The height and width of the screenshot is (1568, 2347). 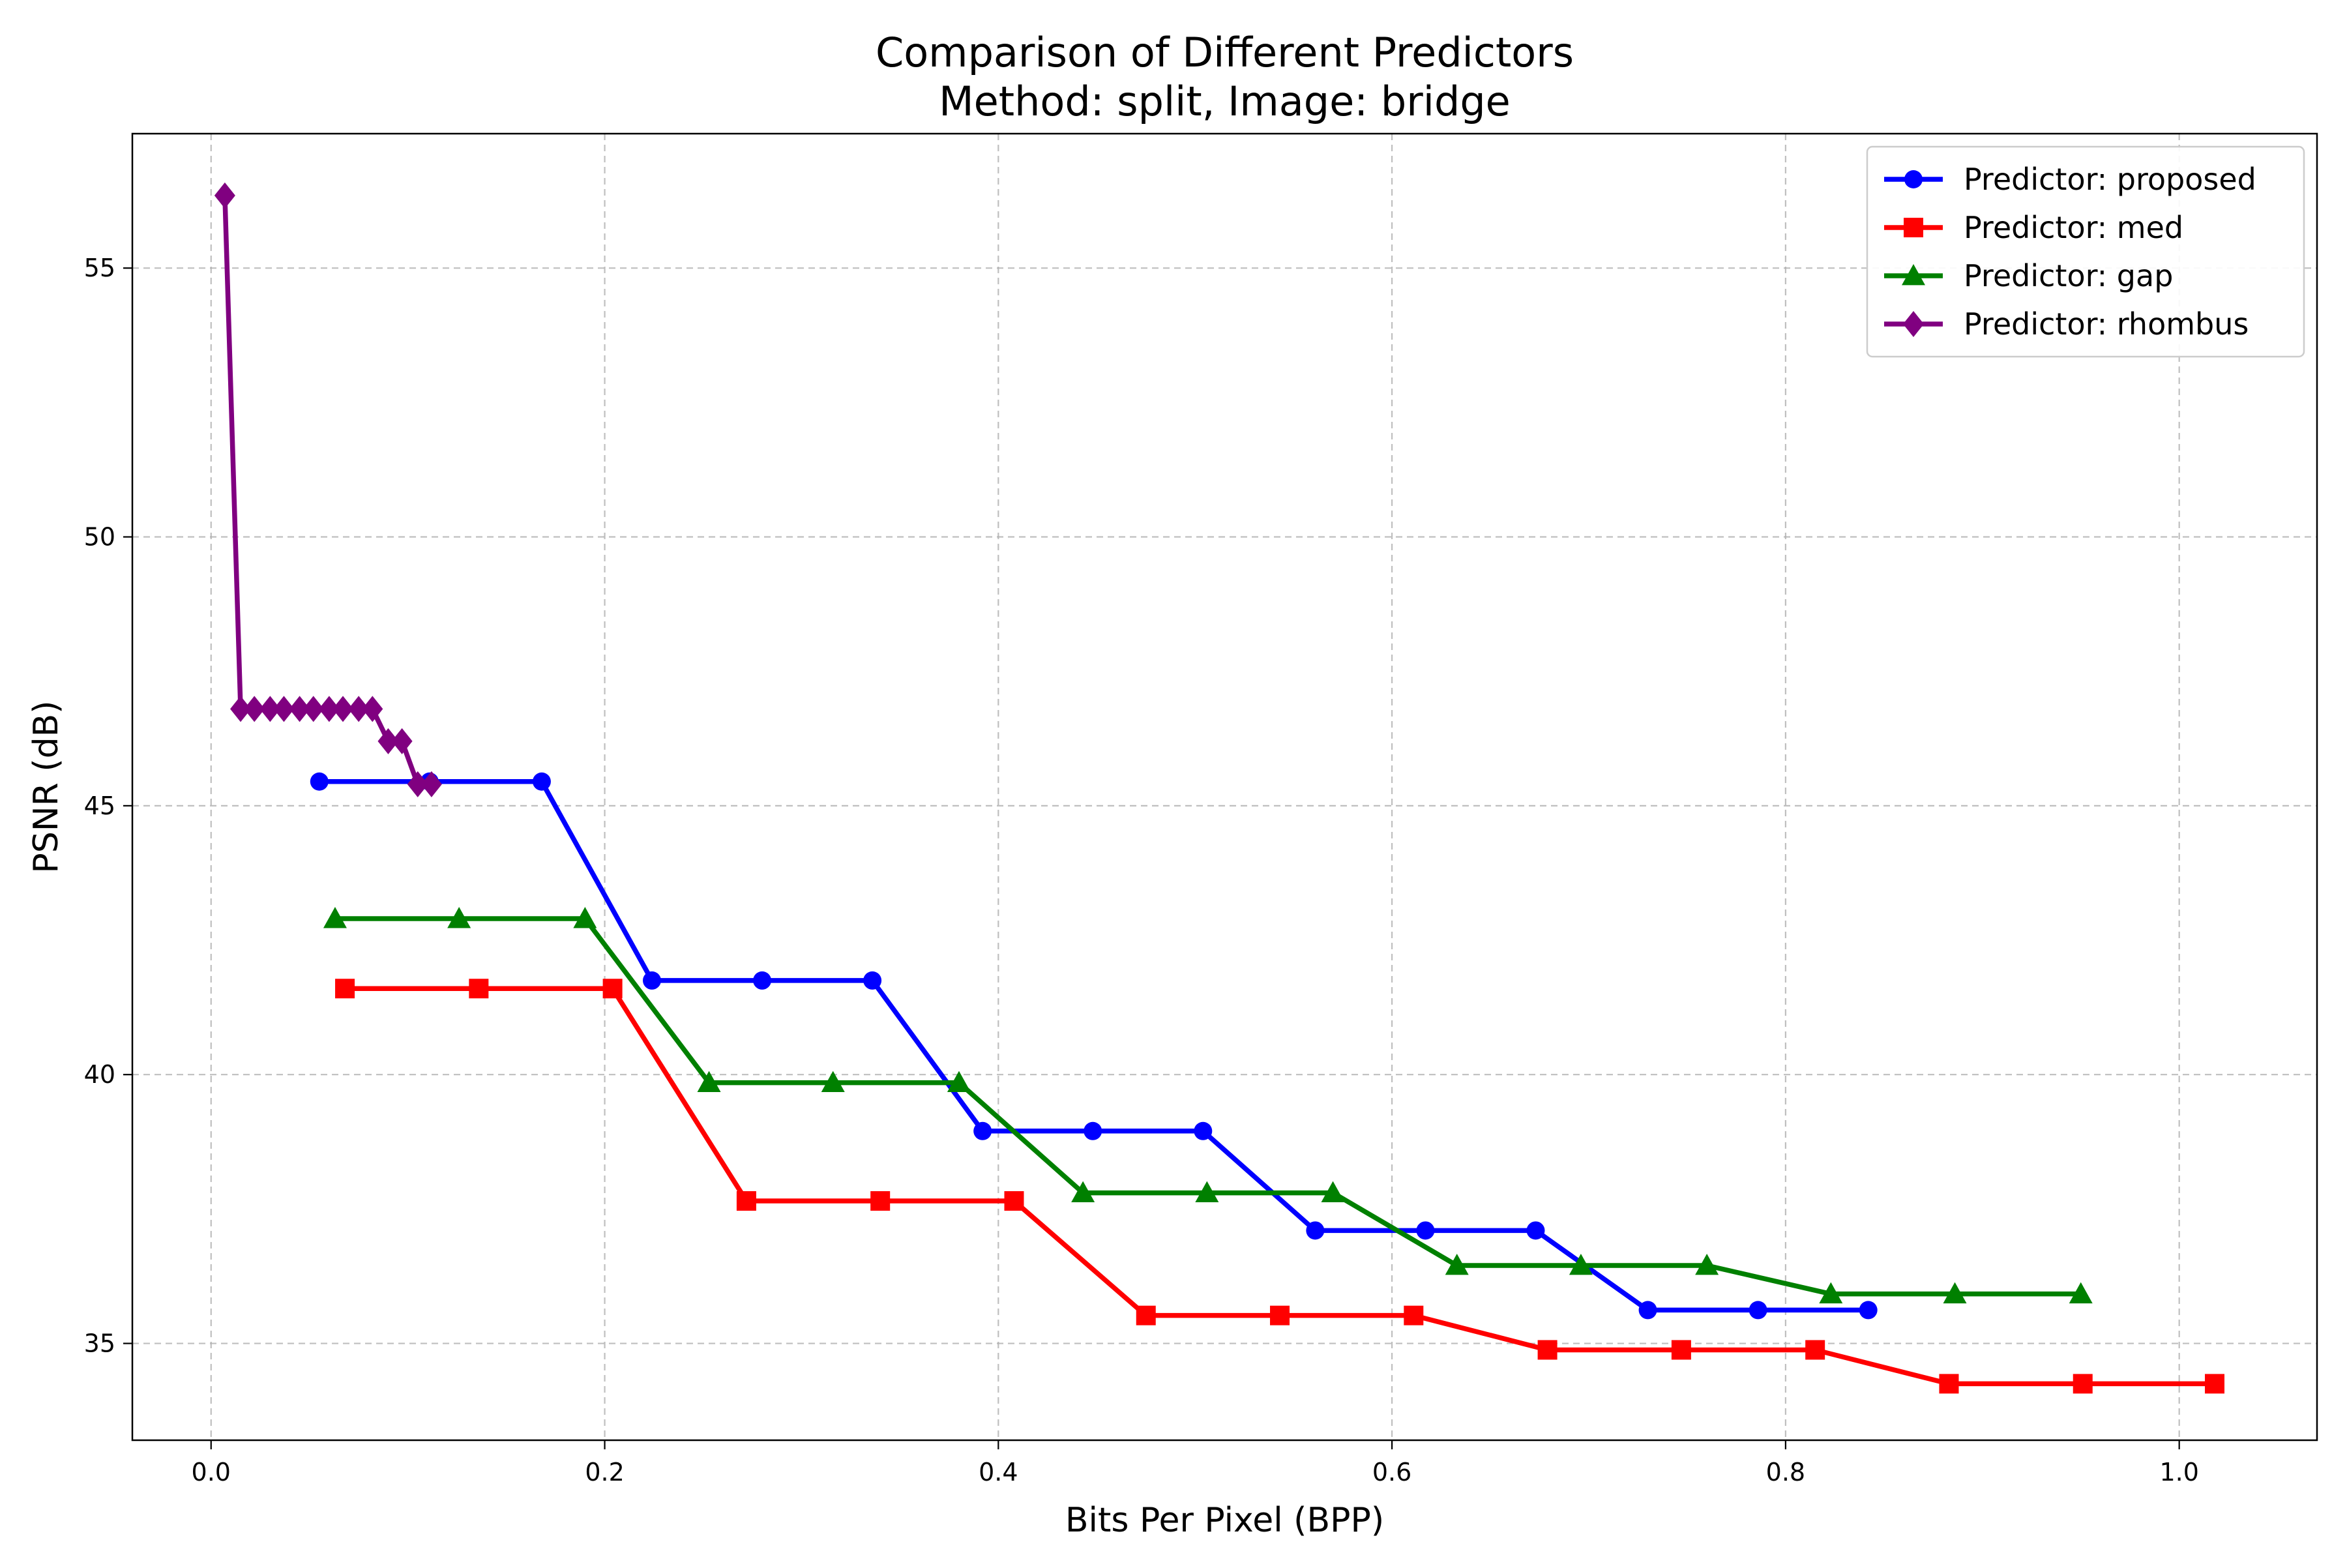 I want to click on x-tick-label: 1.0, so click(x=2178, y=1473).